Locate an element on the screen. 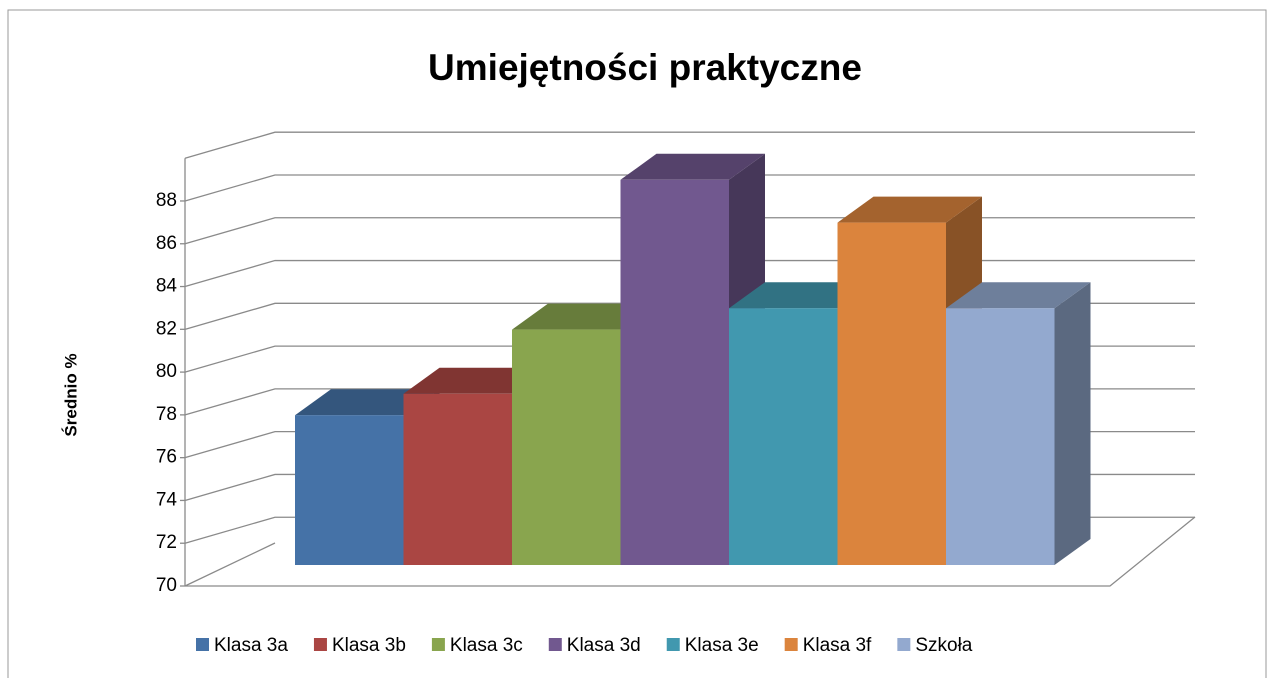  legend-label: Klasa 3b is located at coordinates (369, 645).